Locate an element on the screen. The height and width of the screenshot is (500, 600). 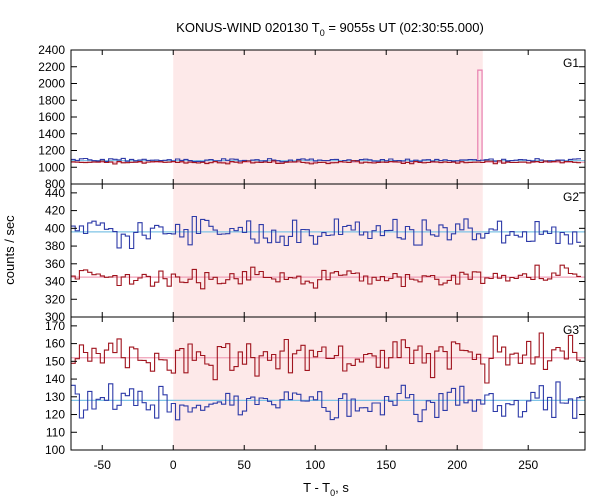
panel-2-y-tick-label: 340 is located at coordinates (55, 282).